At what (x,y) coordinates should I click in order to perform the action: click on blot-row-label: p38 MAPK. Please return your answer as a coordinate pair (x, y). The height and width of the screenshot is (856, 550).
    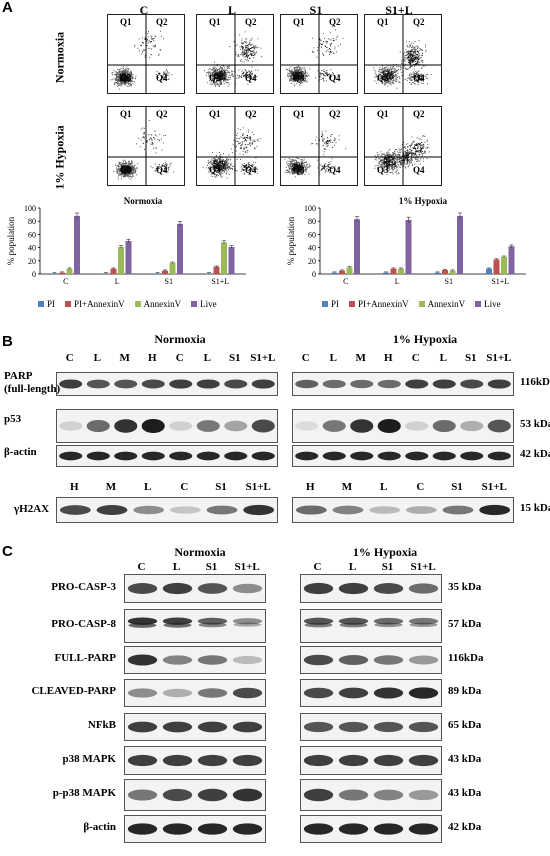
    Looking at the image, I should click on (89, 758).